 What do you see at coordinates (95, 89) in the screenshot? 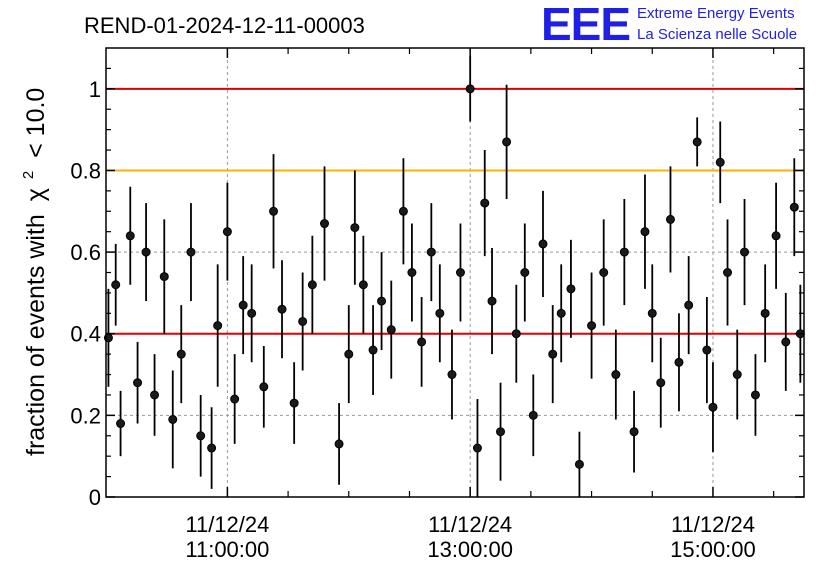
I see `y-tick-label: 1` at bounding box center [95, 89].